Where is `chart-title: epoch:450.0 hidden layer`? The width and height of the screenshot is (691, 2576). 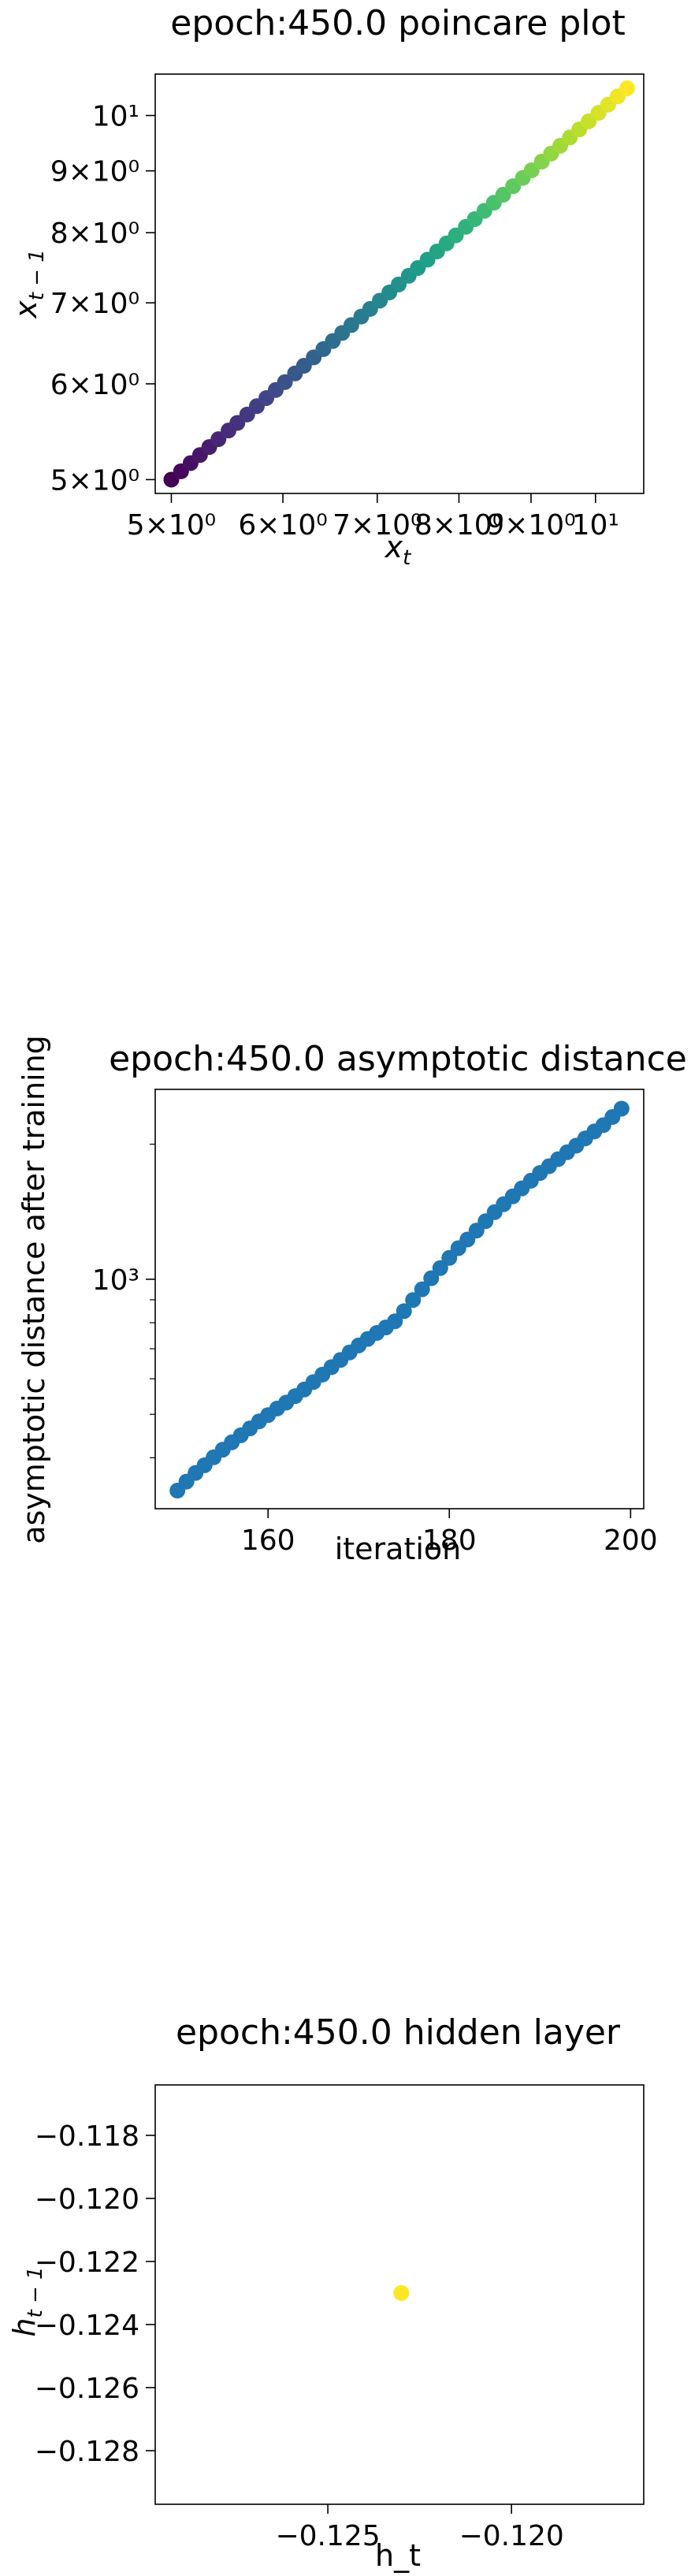
chart-title: epoch:450.0 hidden layer is located at coordinates (398, 2032).